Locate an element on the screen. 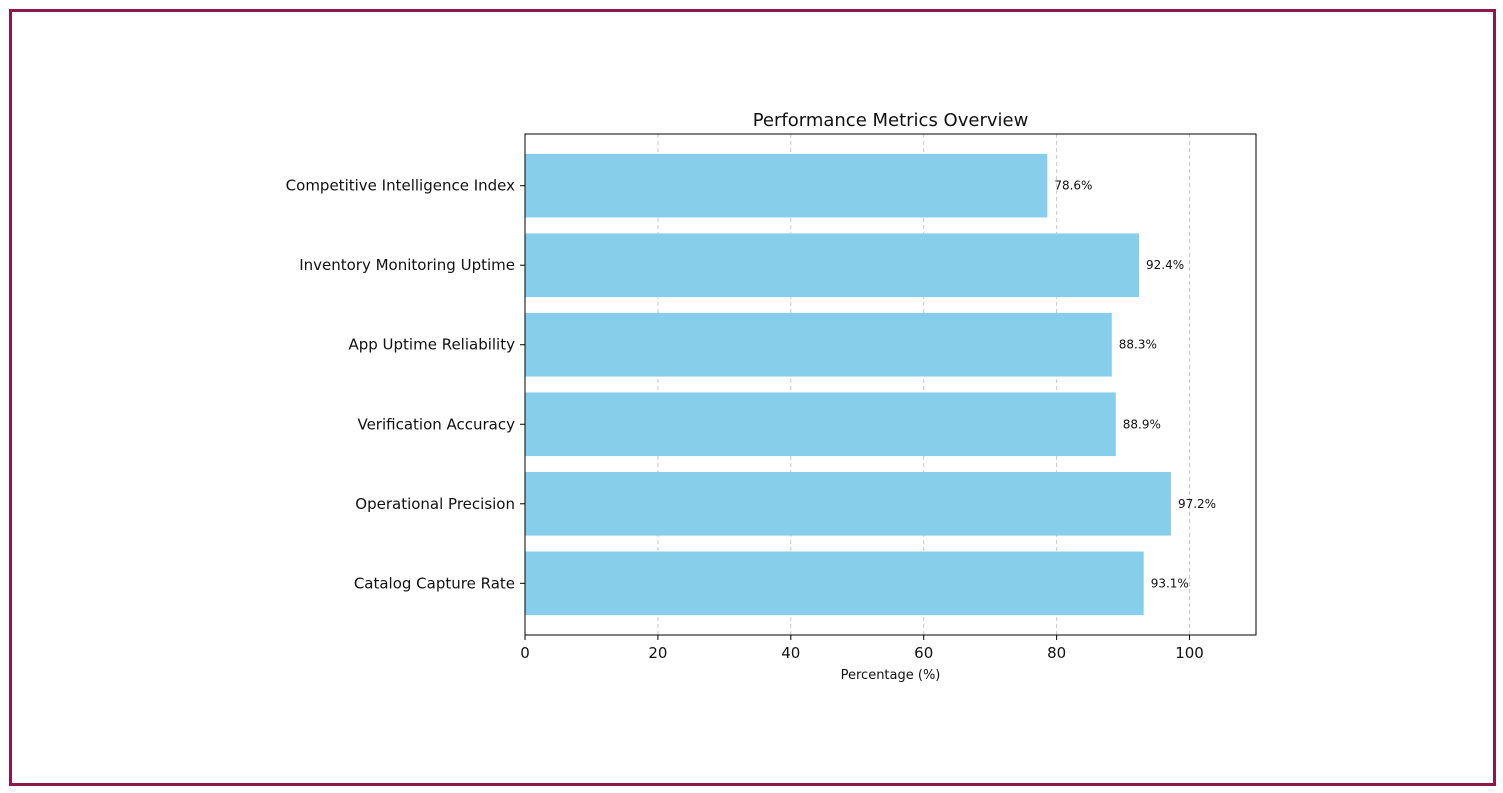  bar-value-label: 88.3% is located at coordinates (1138, 345).